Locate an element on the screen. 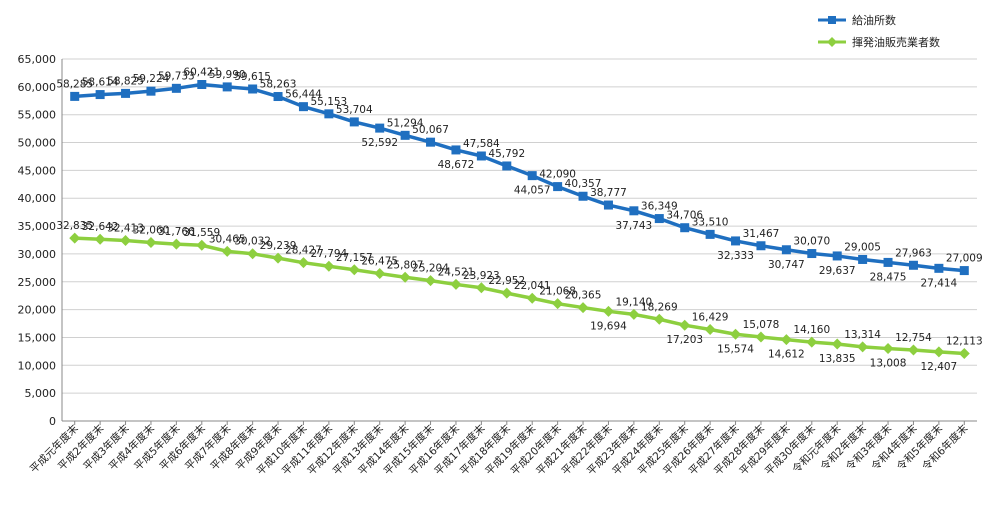 The width and height of the screenshot is (1000, 508). y-tick-label: 10,000 is located at coordinates (37, 365).